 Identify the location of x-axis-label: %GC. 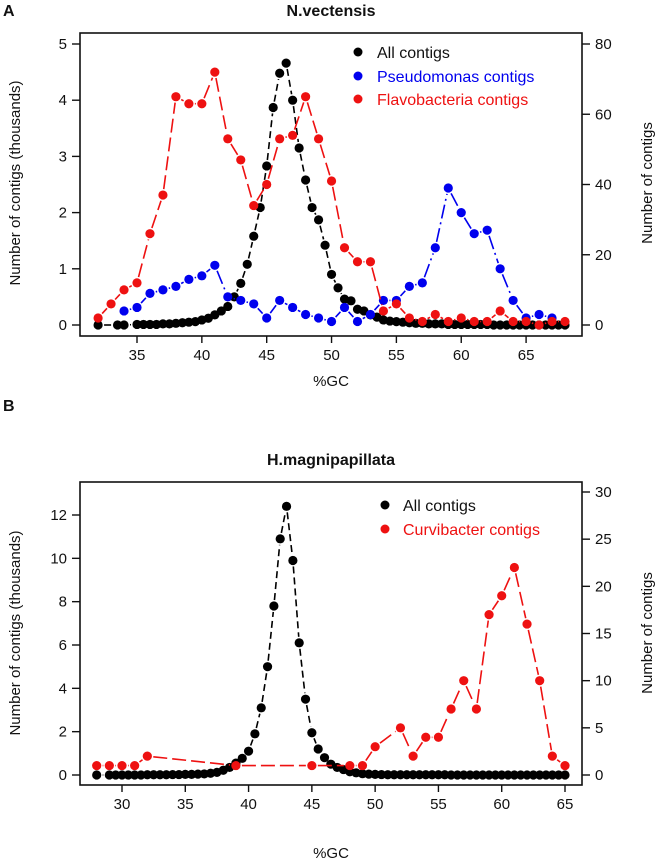
(331, 381).